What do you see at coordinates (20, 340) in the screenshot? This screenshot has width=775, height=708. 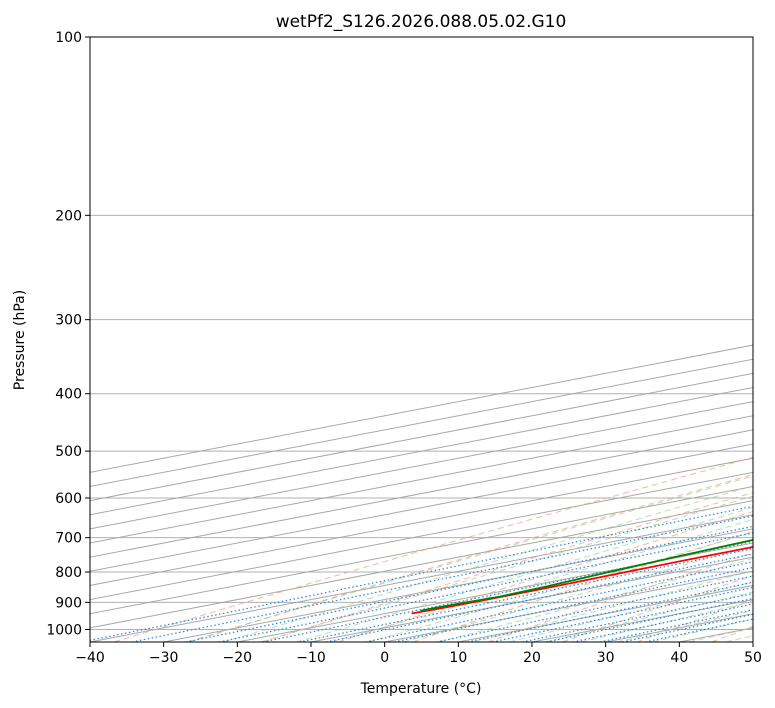 I see `y-axis-label: Pressure (hPa)` at bounding box center [20, 340].